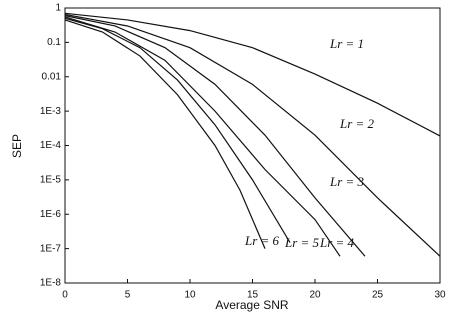 The image size is (451, 322). I want to click on x-tick-label: 25, so click(378, 295).